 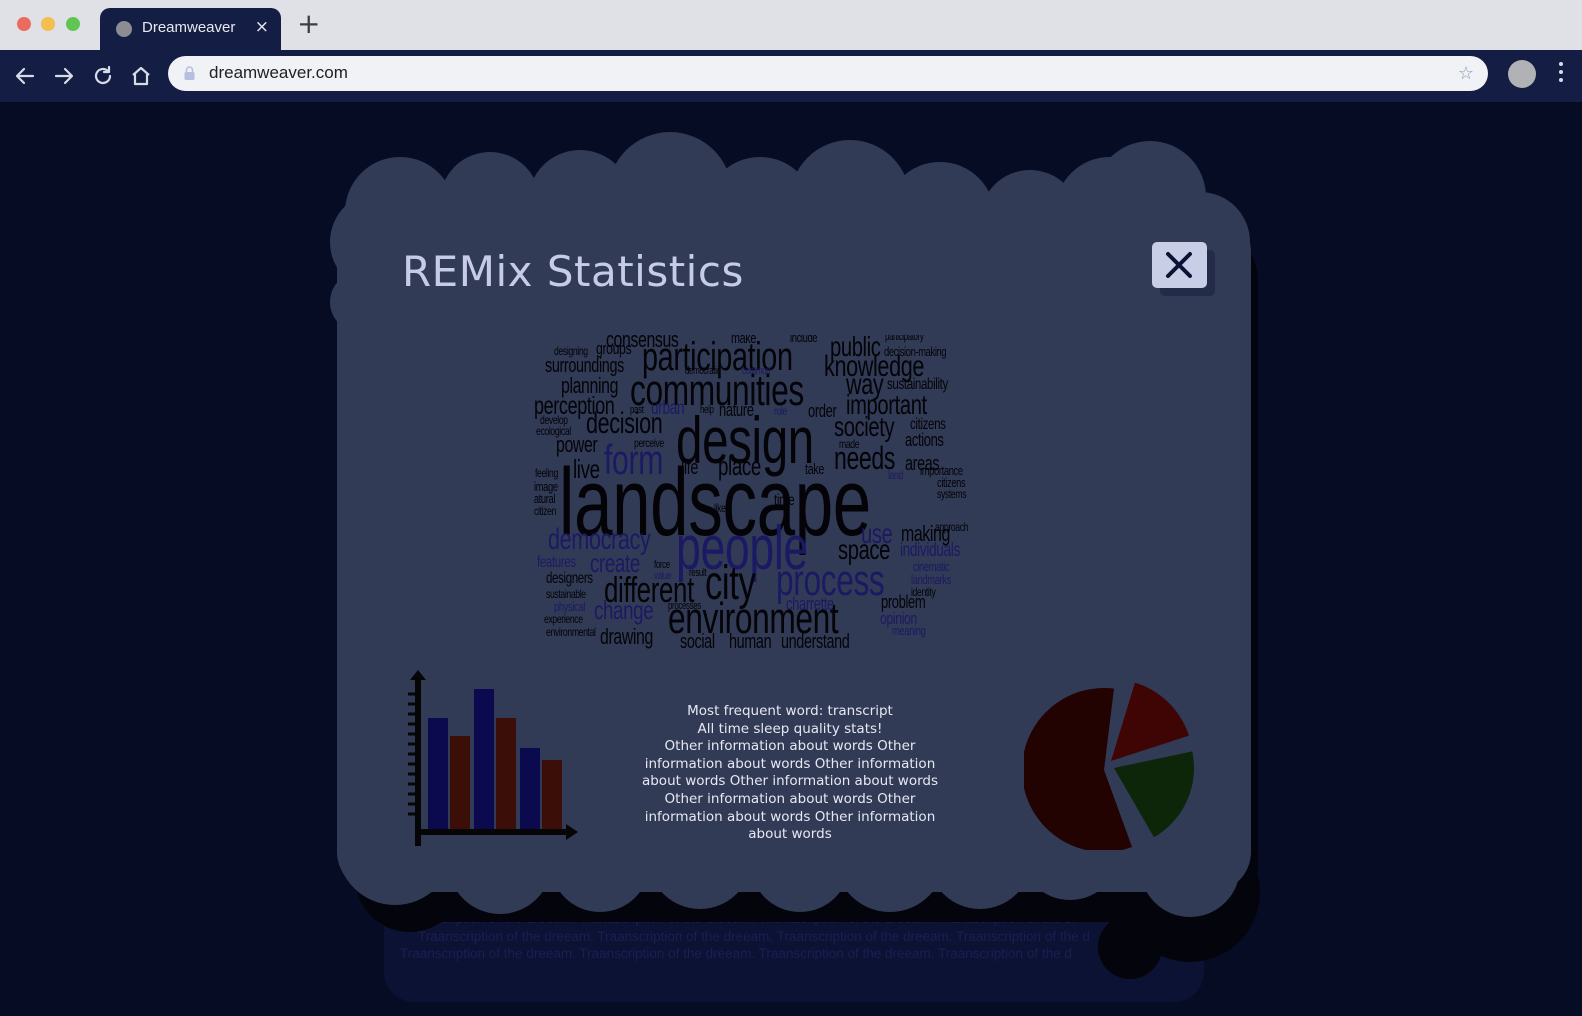 What do you see at coordinates (556, 562) in the screenshot?
I see `word-cloud-word: features` at bounding box center [556, 562].